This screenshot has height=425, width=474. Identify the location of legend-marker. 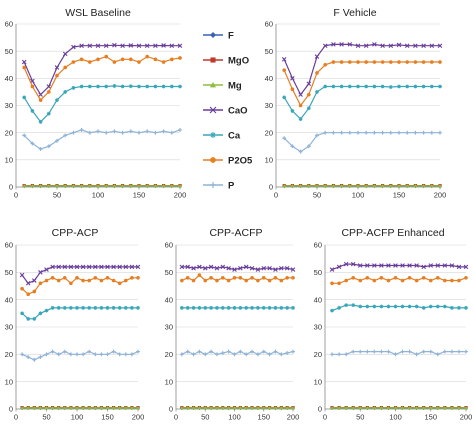
(213, 135).